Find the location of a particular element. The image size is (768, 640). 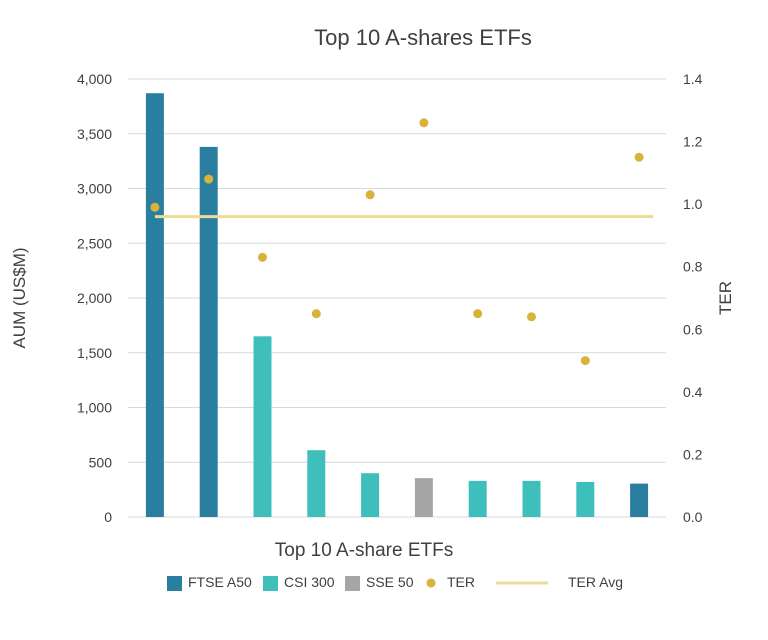

legend: FTSE A50 CSI 300 SSE 50 TER TER Avg is located at coordinates (395, 582).